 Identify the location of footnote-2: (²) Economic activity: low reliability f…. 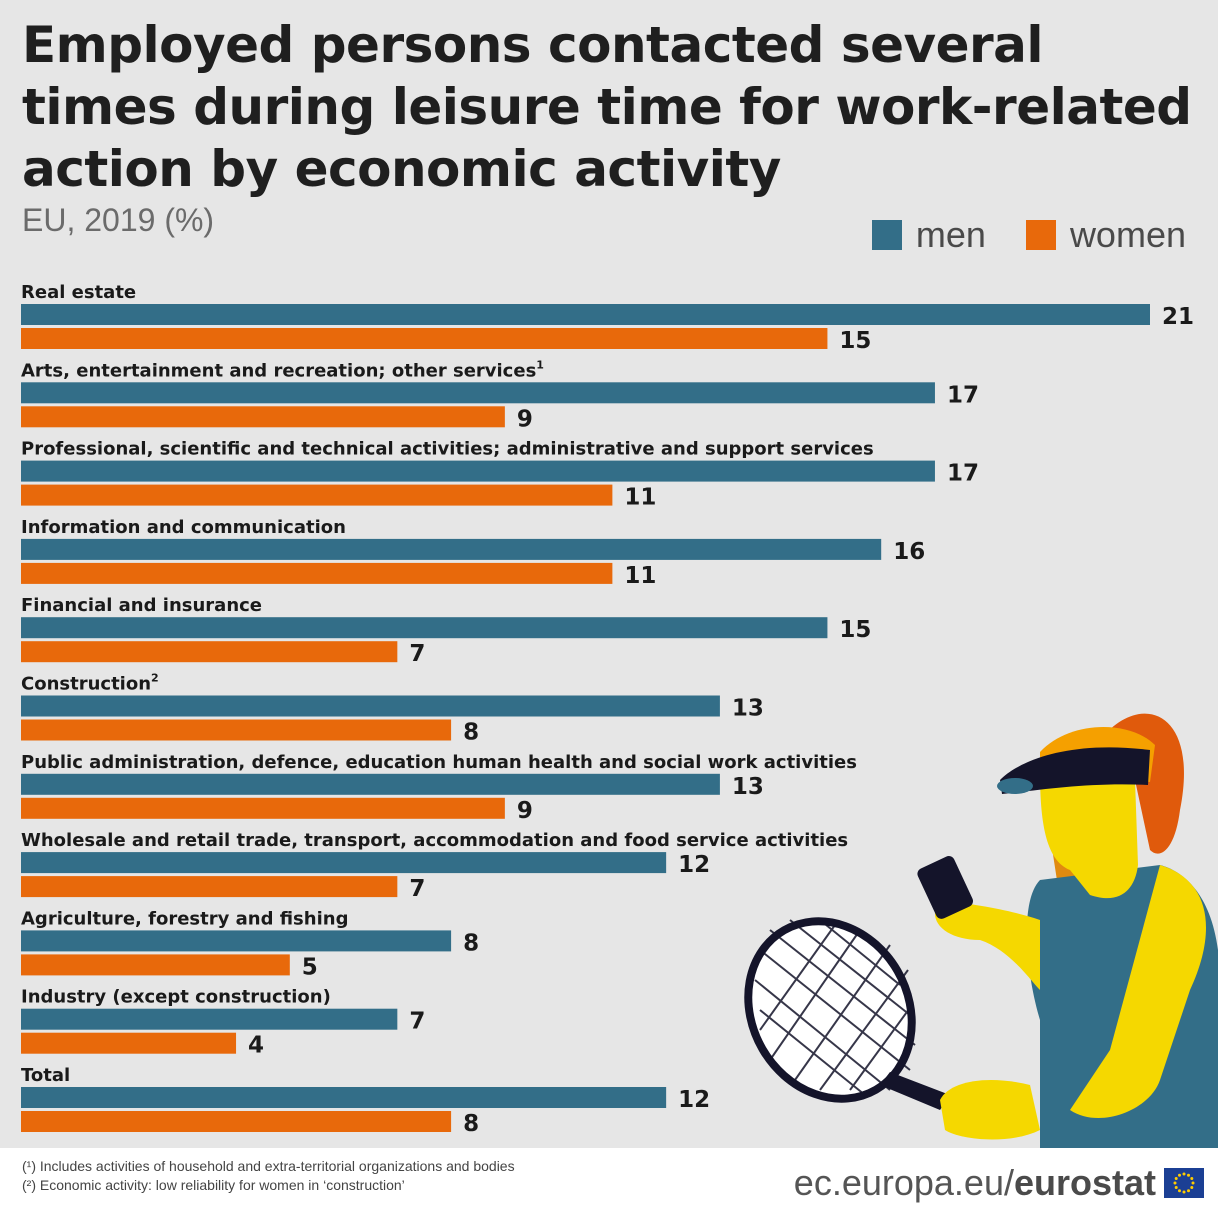
(213, 1185).